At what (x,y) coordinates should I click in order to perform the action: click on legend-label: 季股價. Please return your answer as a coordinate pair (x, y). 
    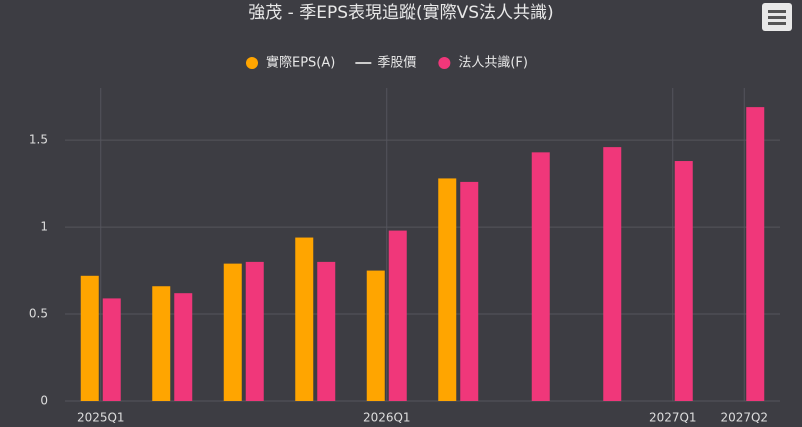
    Looking at the image, I should click on (396, 63).